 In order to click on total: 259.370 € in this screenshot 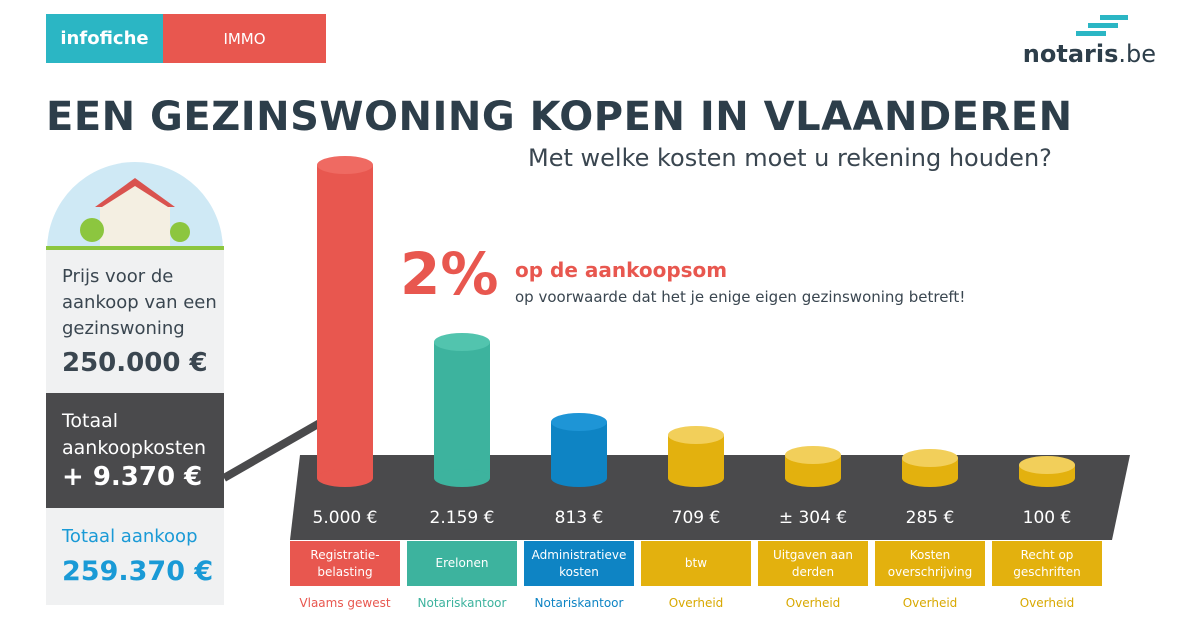, I will do `click(138, 571)`.